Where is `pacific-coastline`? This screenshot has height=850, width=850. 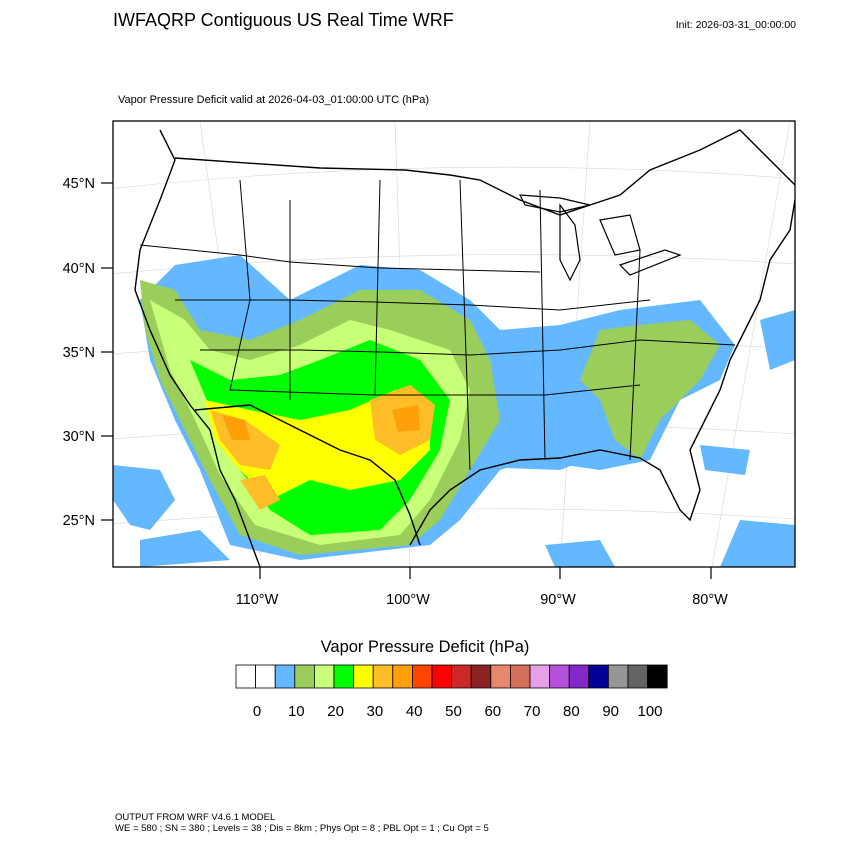
pacific-coastline is located at coordinates (197, 348).